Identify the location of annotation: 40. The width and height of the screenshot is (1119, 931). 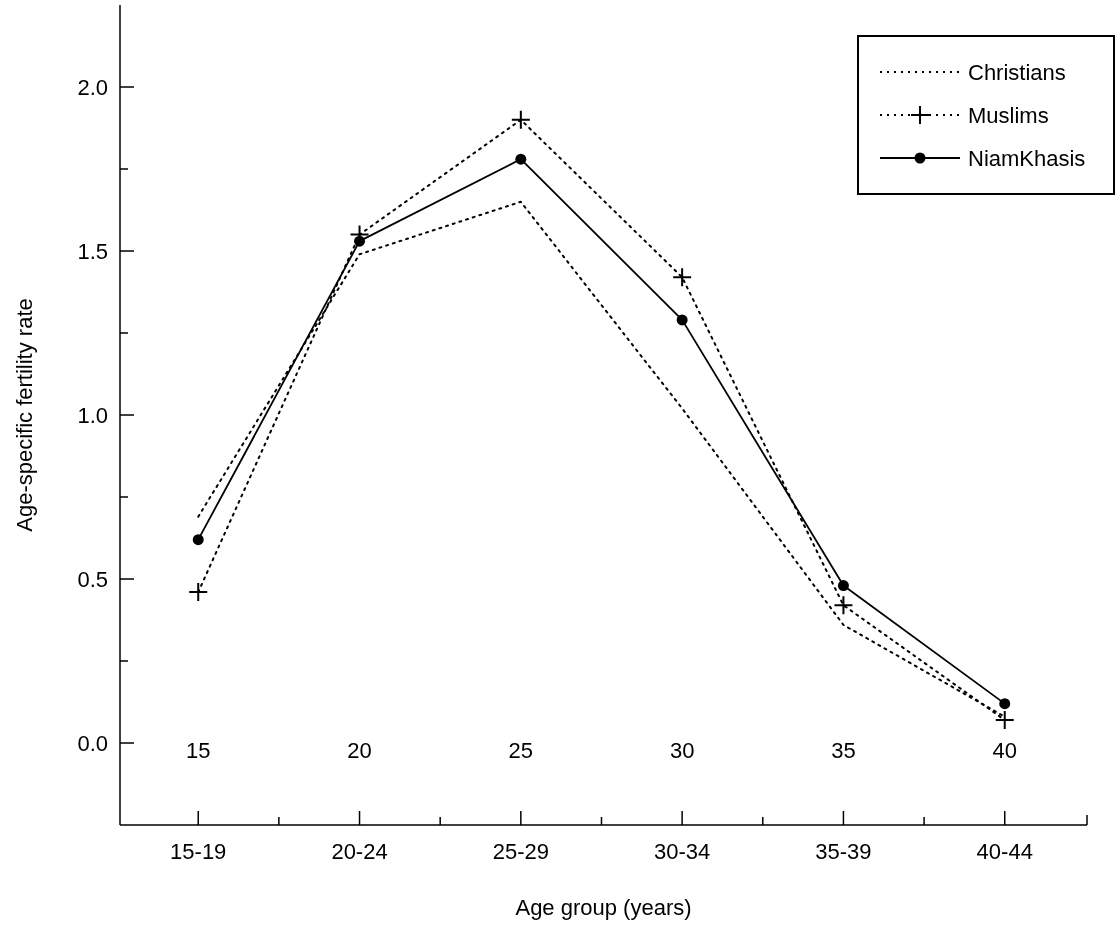
(1004, 750).